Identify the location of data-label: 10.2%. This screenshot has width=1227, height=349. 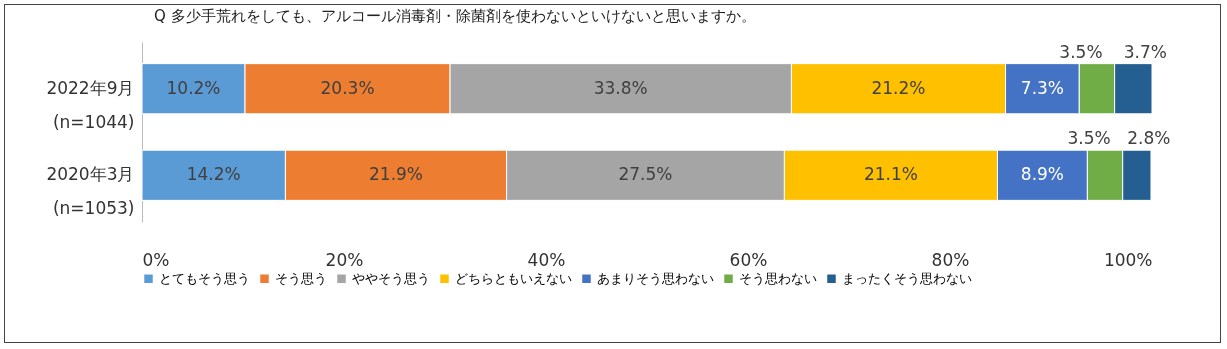
(193, 87).